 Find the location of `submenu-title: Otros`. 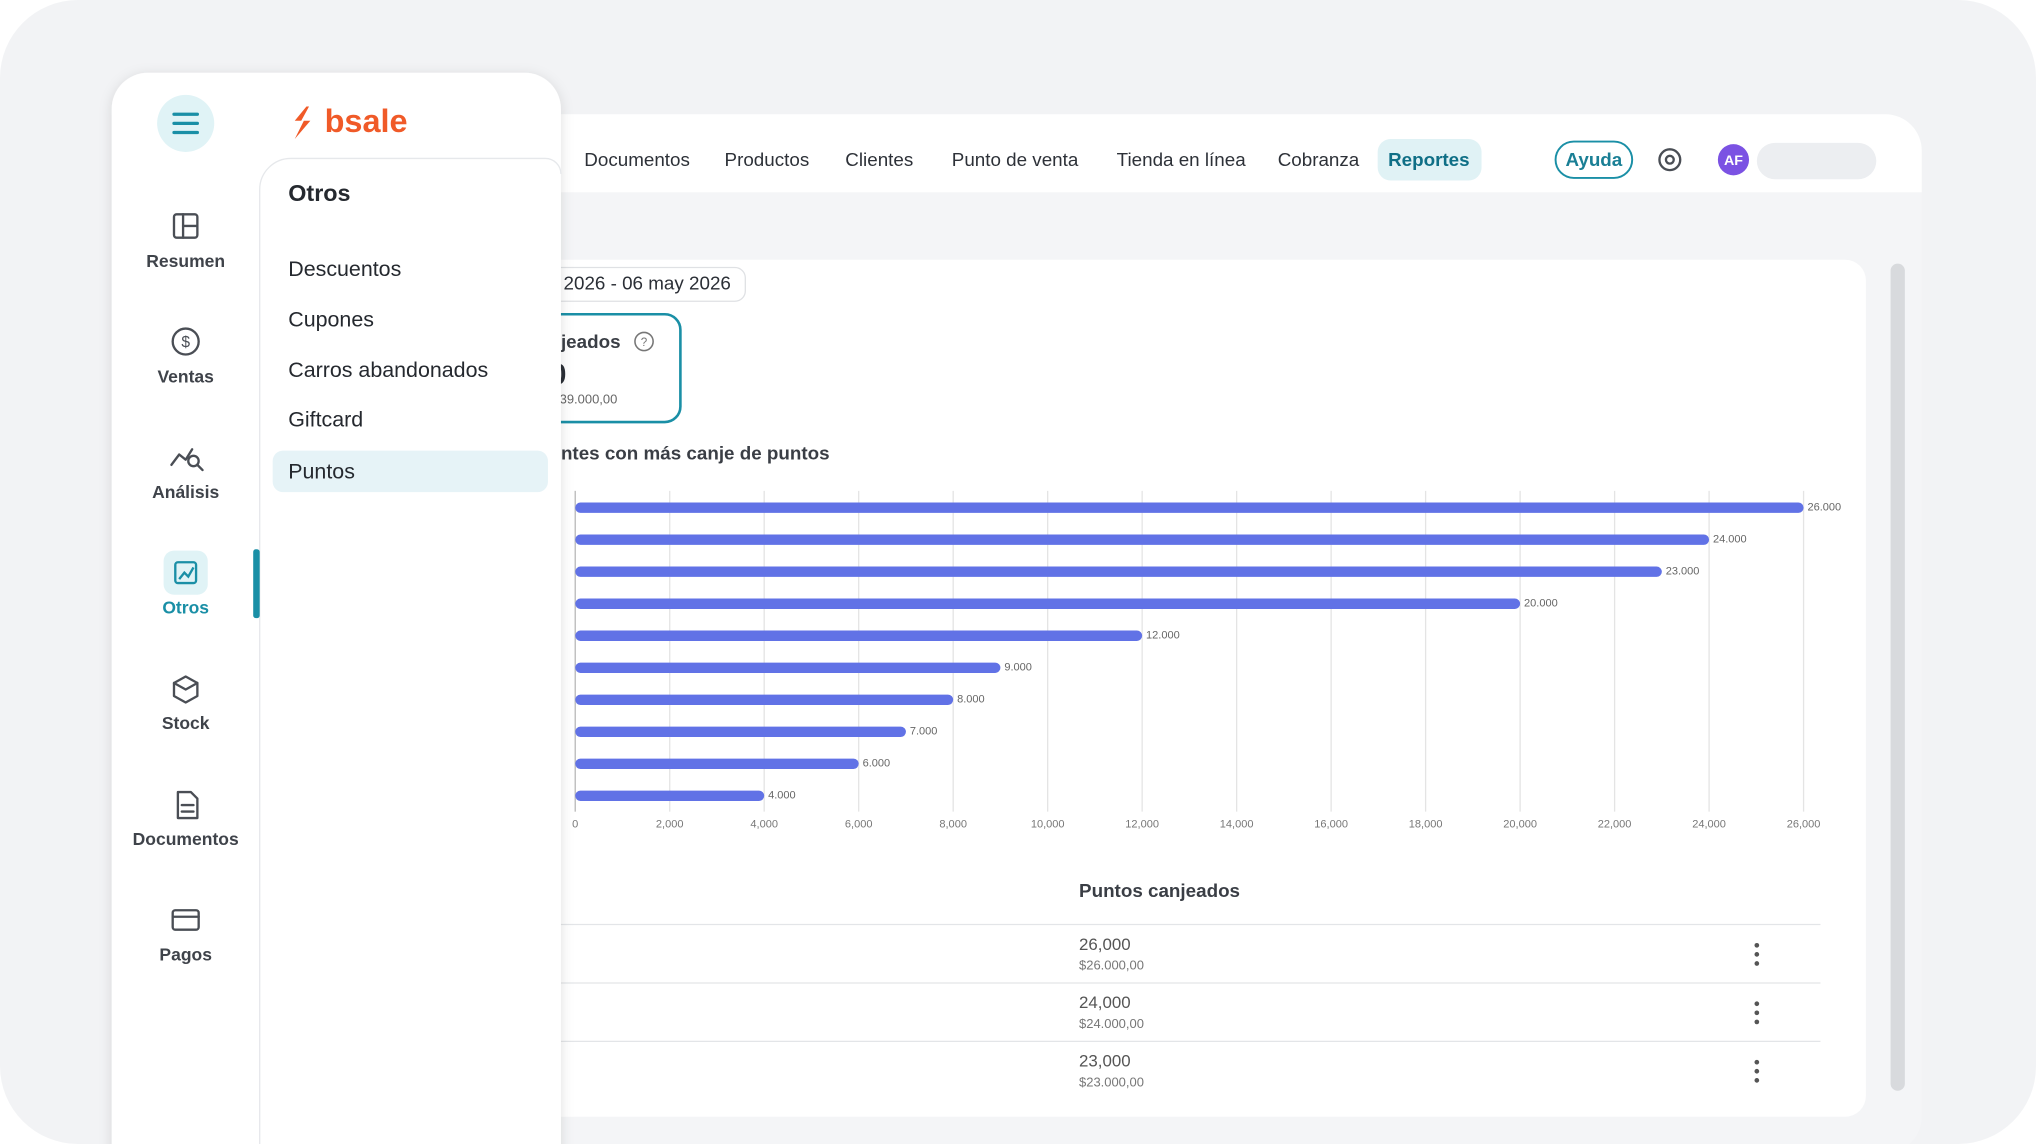

submenu-title: Otros is located at coordinates (319, 193).